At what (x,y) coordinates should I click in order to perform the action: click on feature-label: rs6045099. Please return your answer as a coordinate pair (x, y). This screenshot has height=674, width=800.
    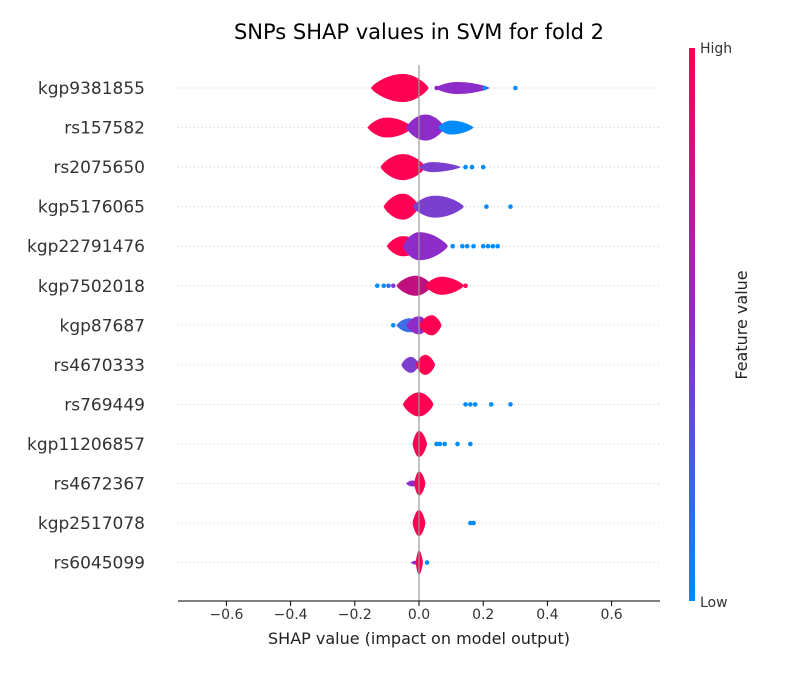
    Looking at the image, I should click on (99, 564).